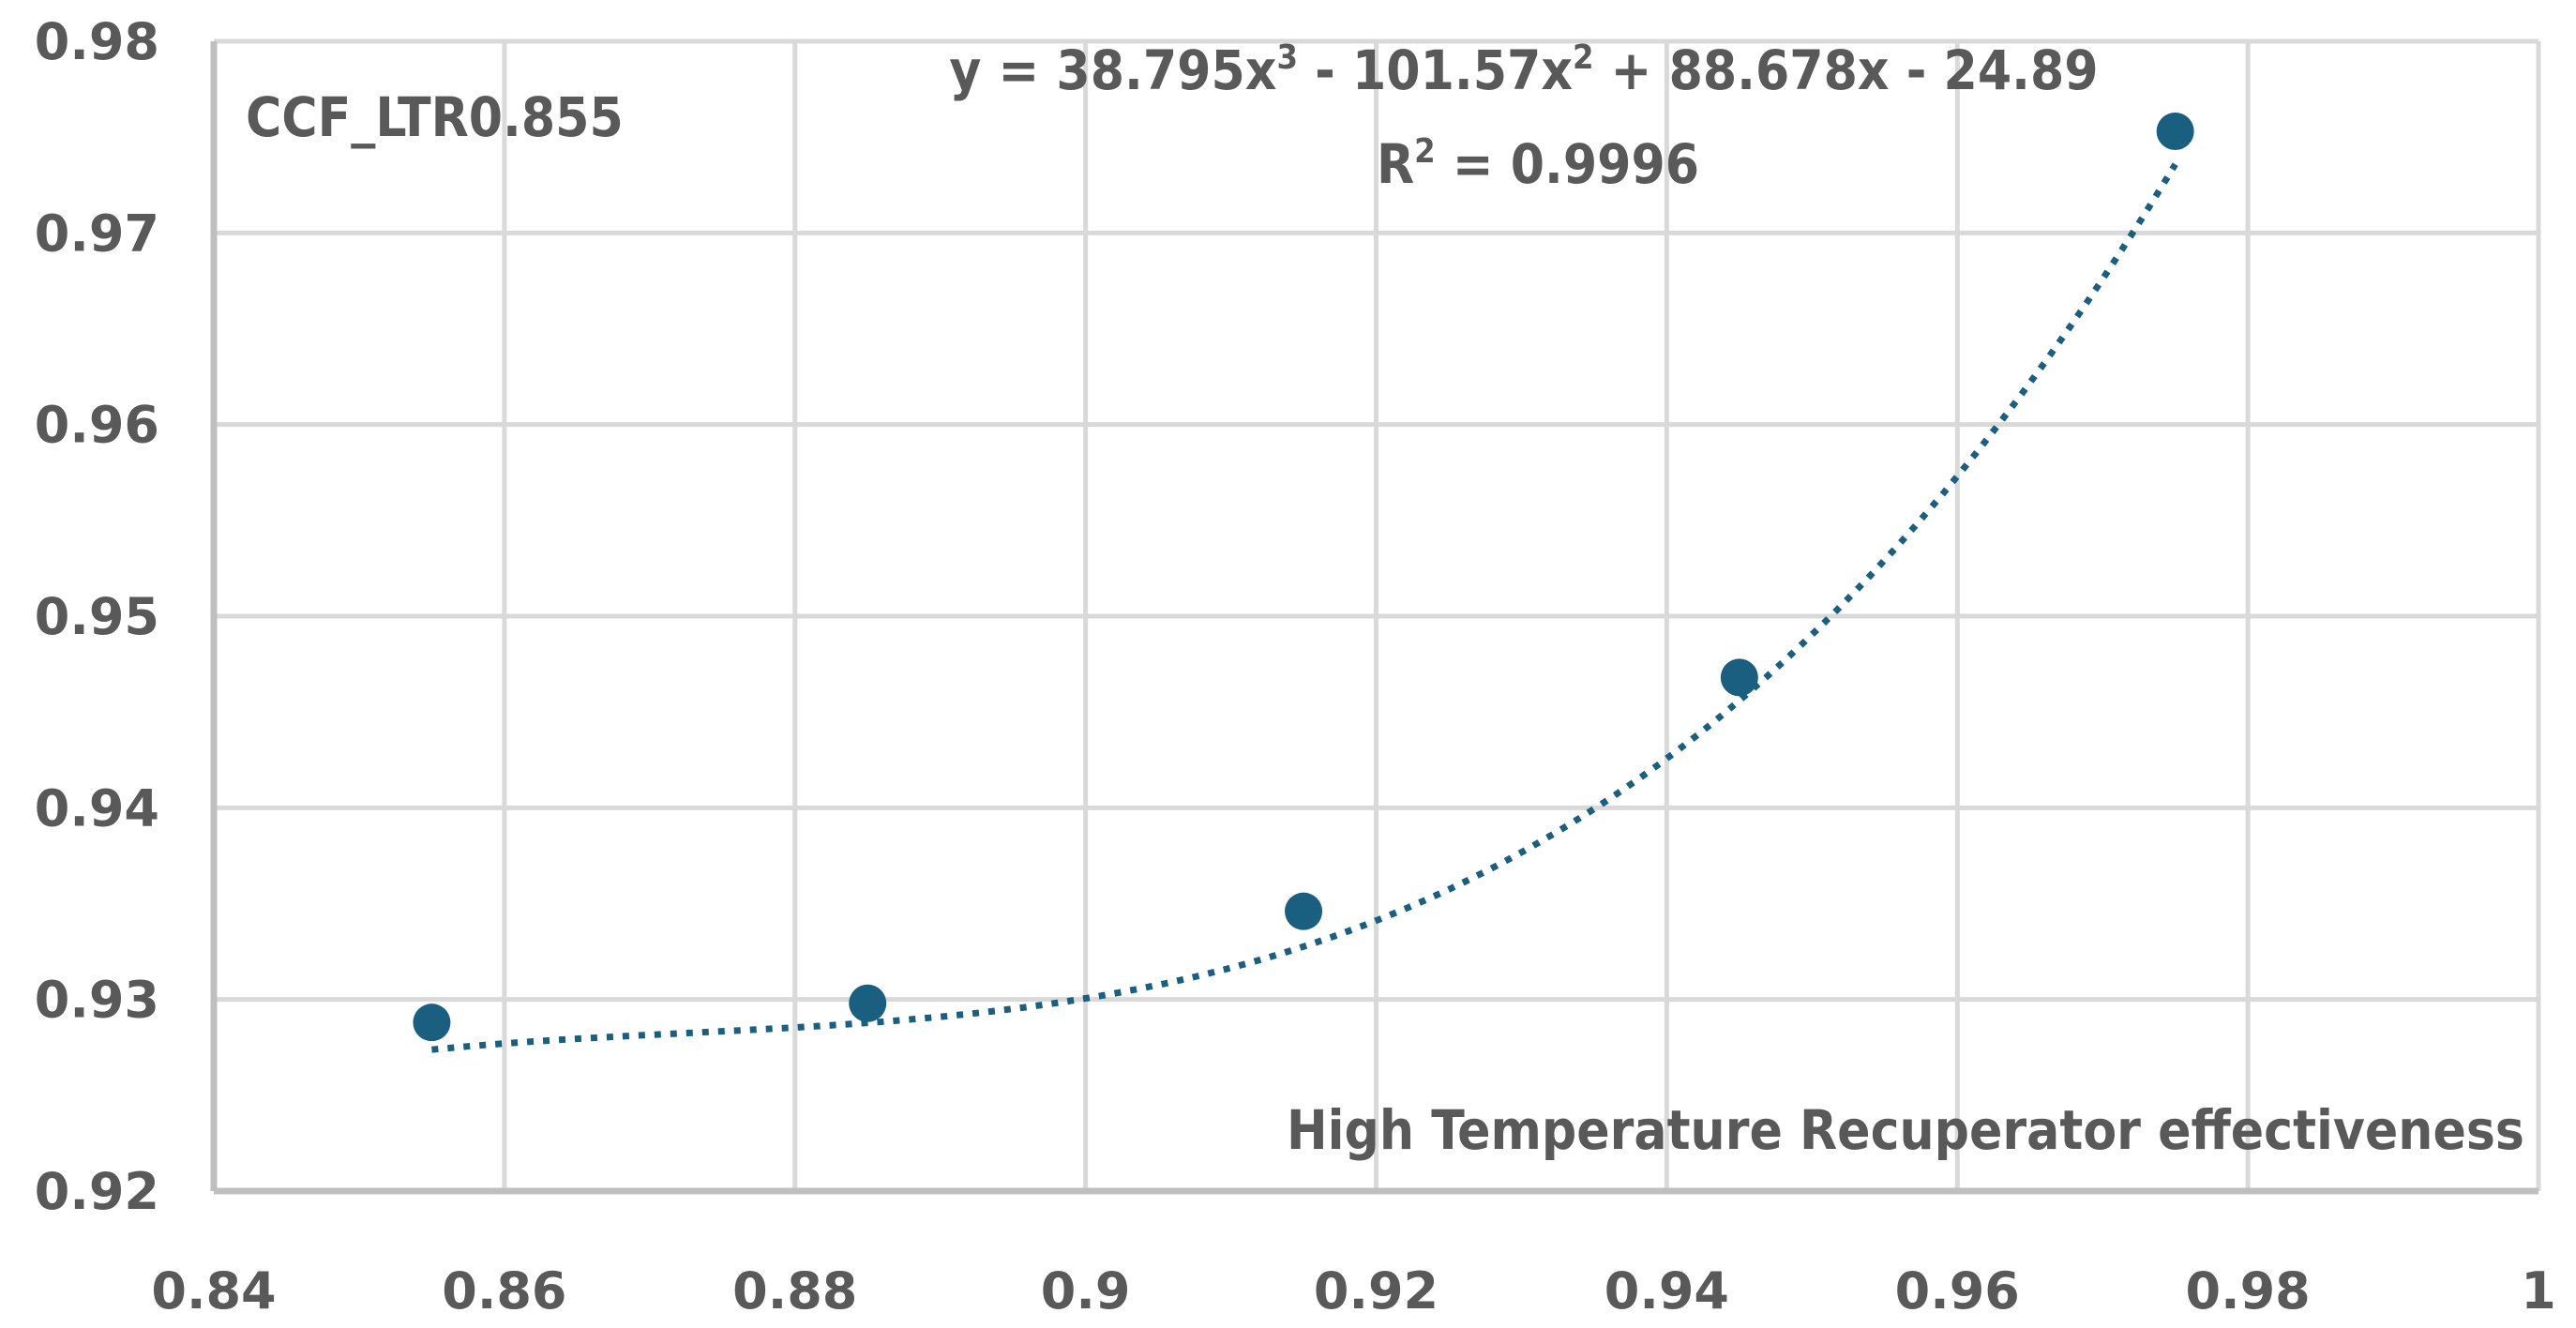  I want to click on y-tick-label: 0.95, so click(97, 616).